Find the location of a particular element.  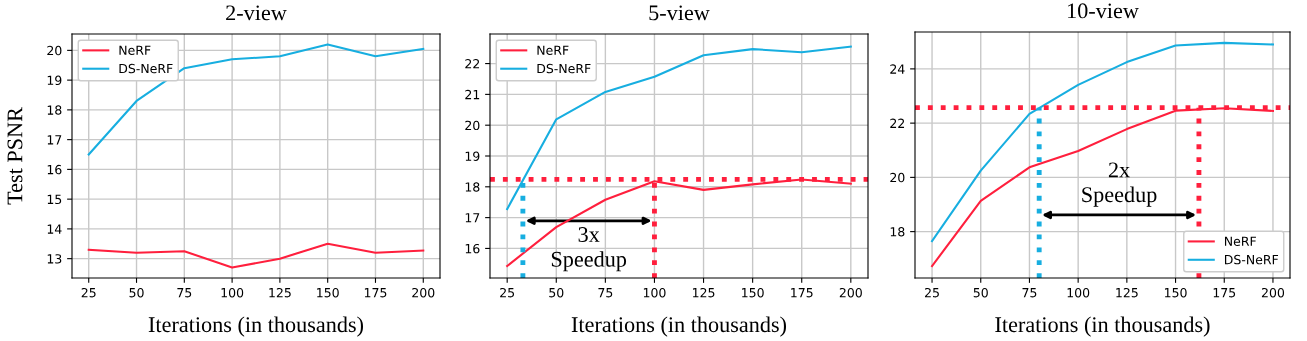

y-axis-title: Test PSNR is located at coordinates (15, 156).